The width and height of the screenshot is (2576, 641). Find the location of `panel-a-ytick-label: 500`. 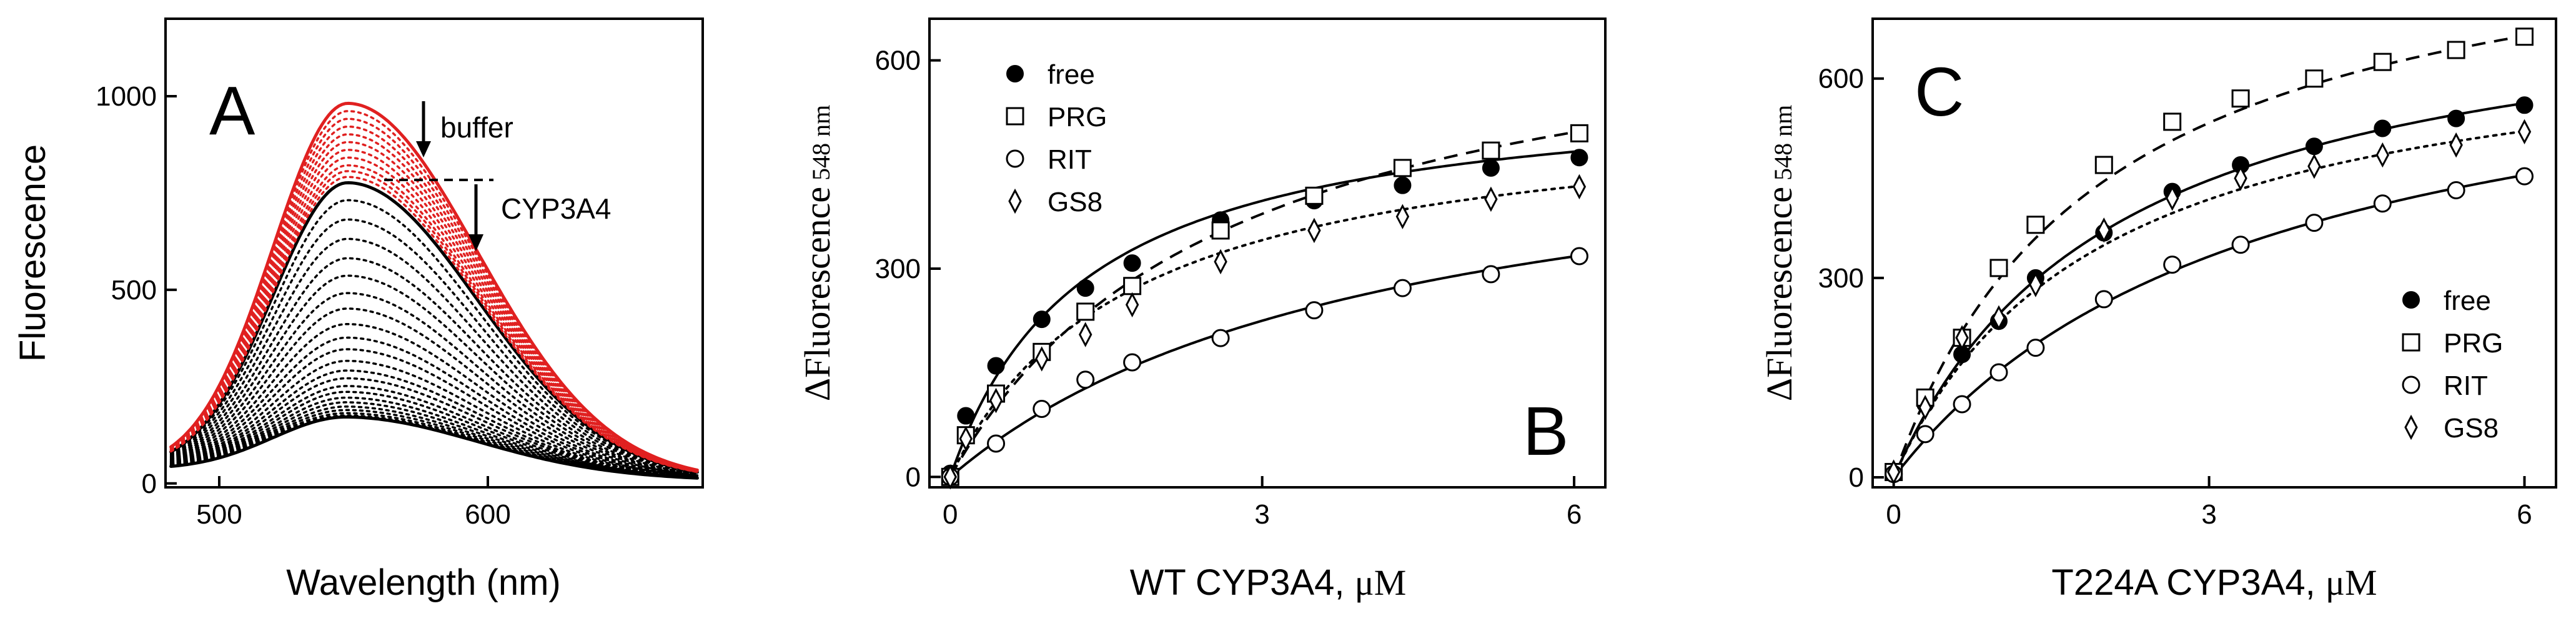

panel-a-ytick-label: 500 is located at coordinates (134, 290).